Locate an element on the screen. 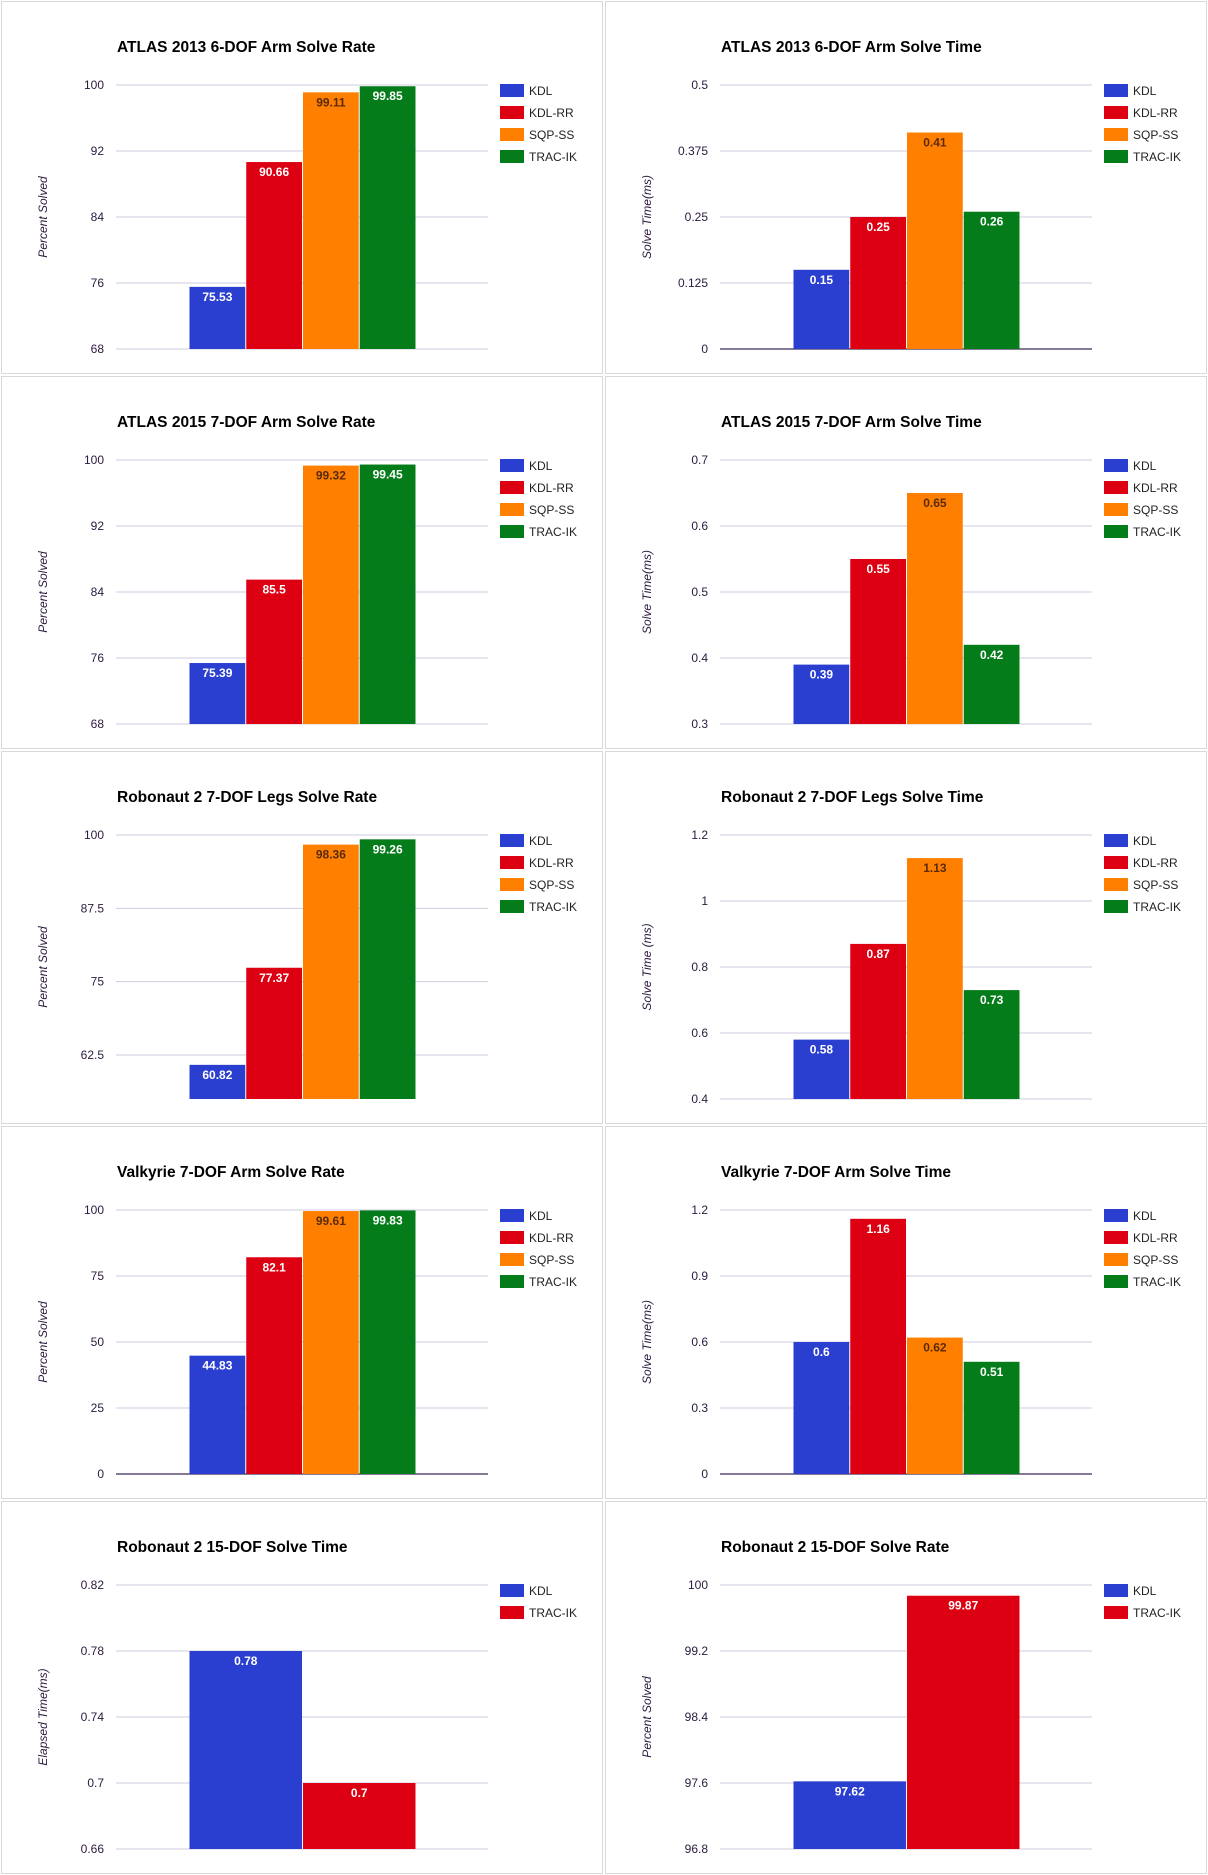 This screenshot has width=1208, height=1875. chart-title: Robonaut 2 7-DOF Legs Solve Time is located at coordinates (852, 797).